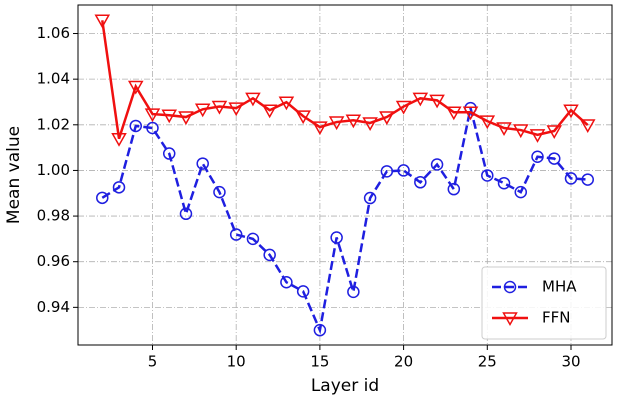 The image size is (620, 402). What do you see at coordinates (236, 362) in the screenshot?
I see `x-tick-label: 10` at bounding box center [236, 362].